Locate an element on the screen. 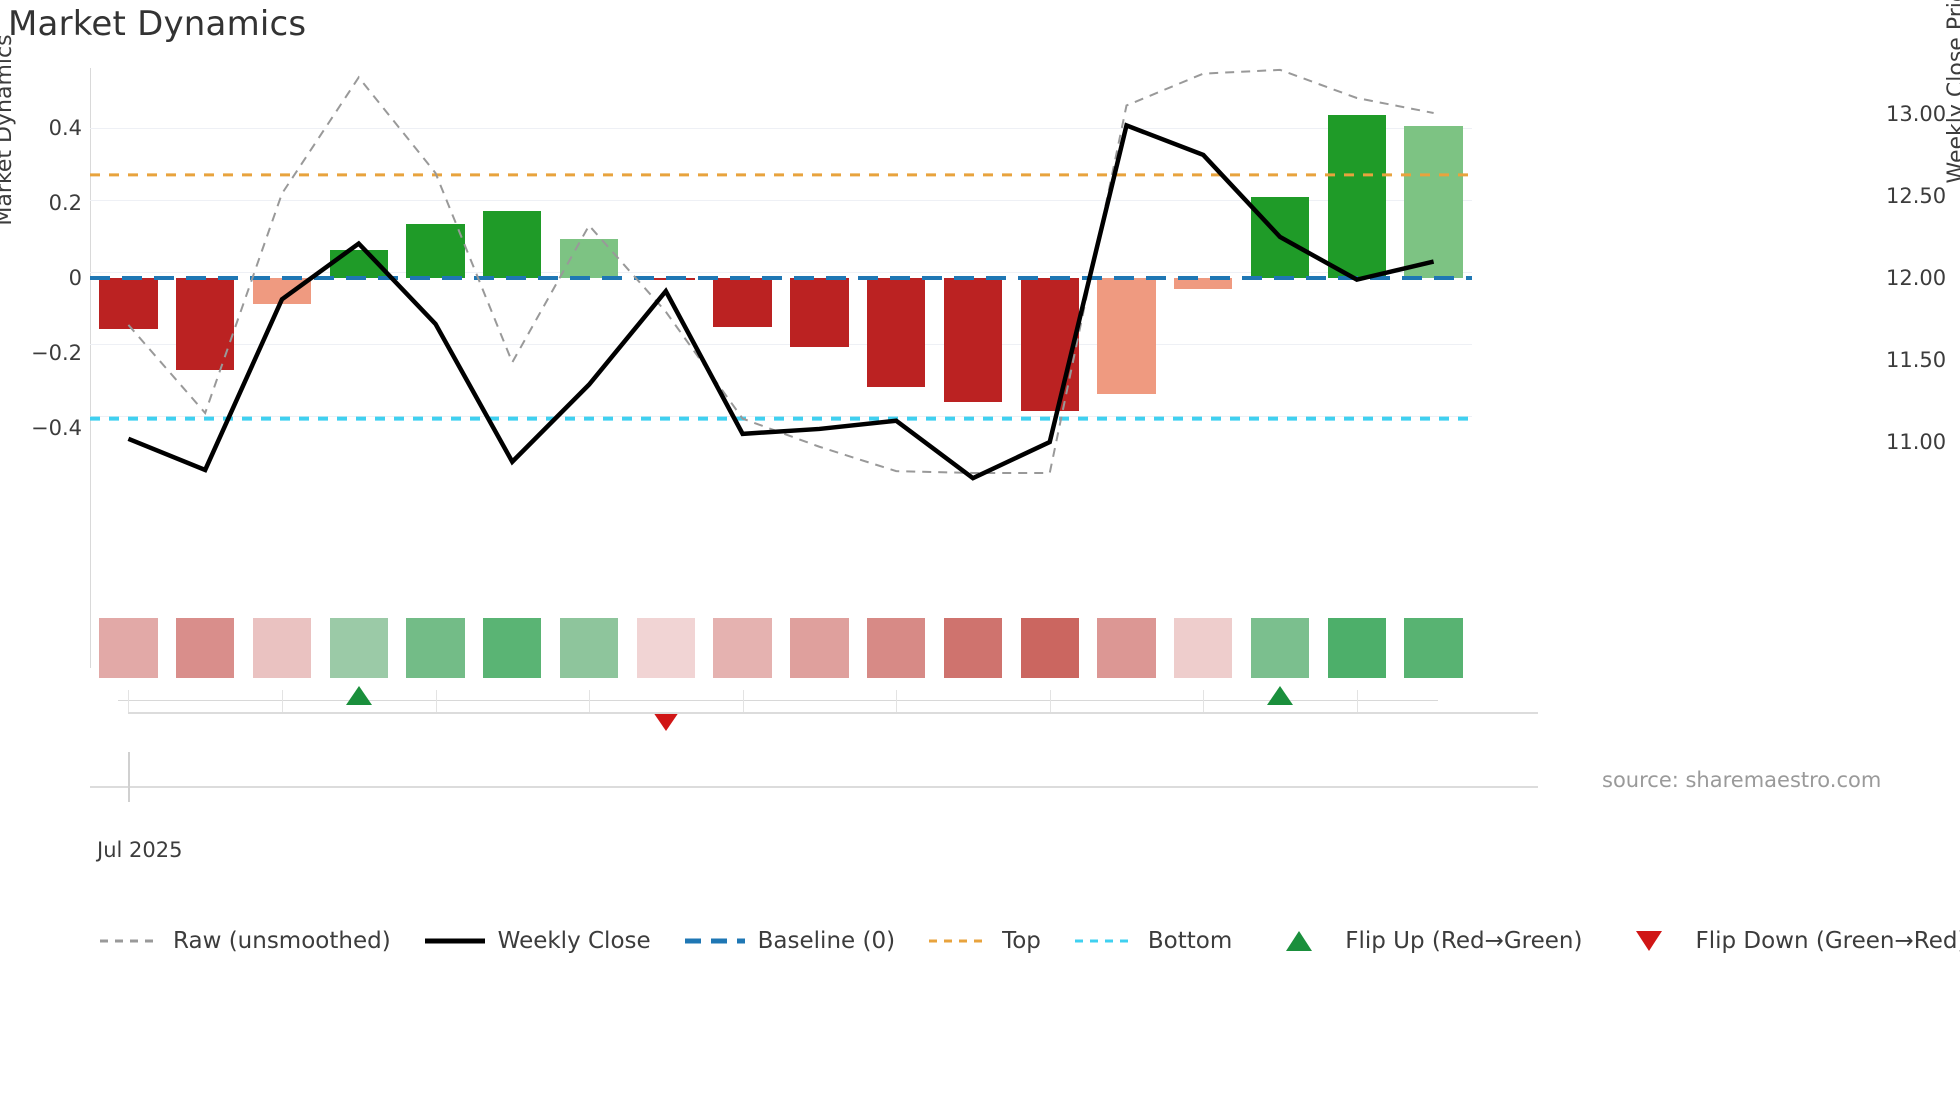  legend-item-3: Top is located at coordinates (985, 941).